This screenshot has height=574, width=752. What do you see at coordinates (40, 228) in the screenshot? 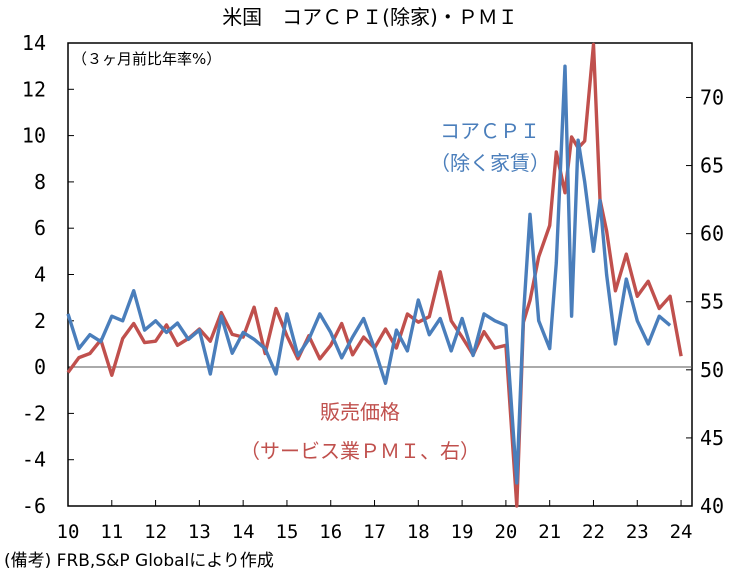
I see `left-tick-label: 6` at bounding box center [40, 228].